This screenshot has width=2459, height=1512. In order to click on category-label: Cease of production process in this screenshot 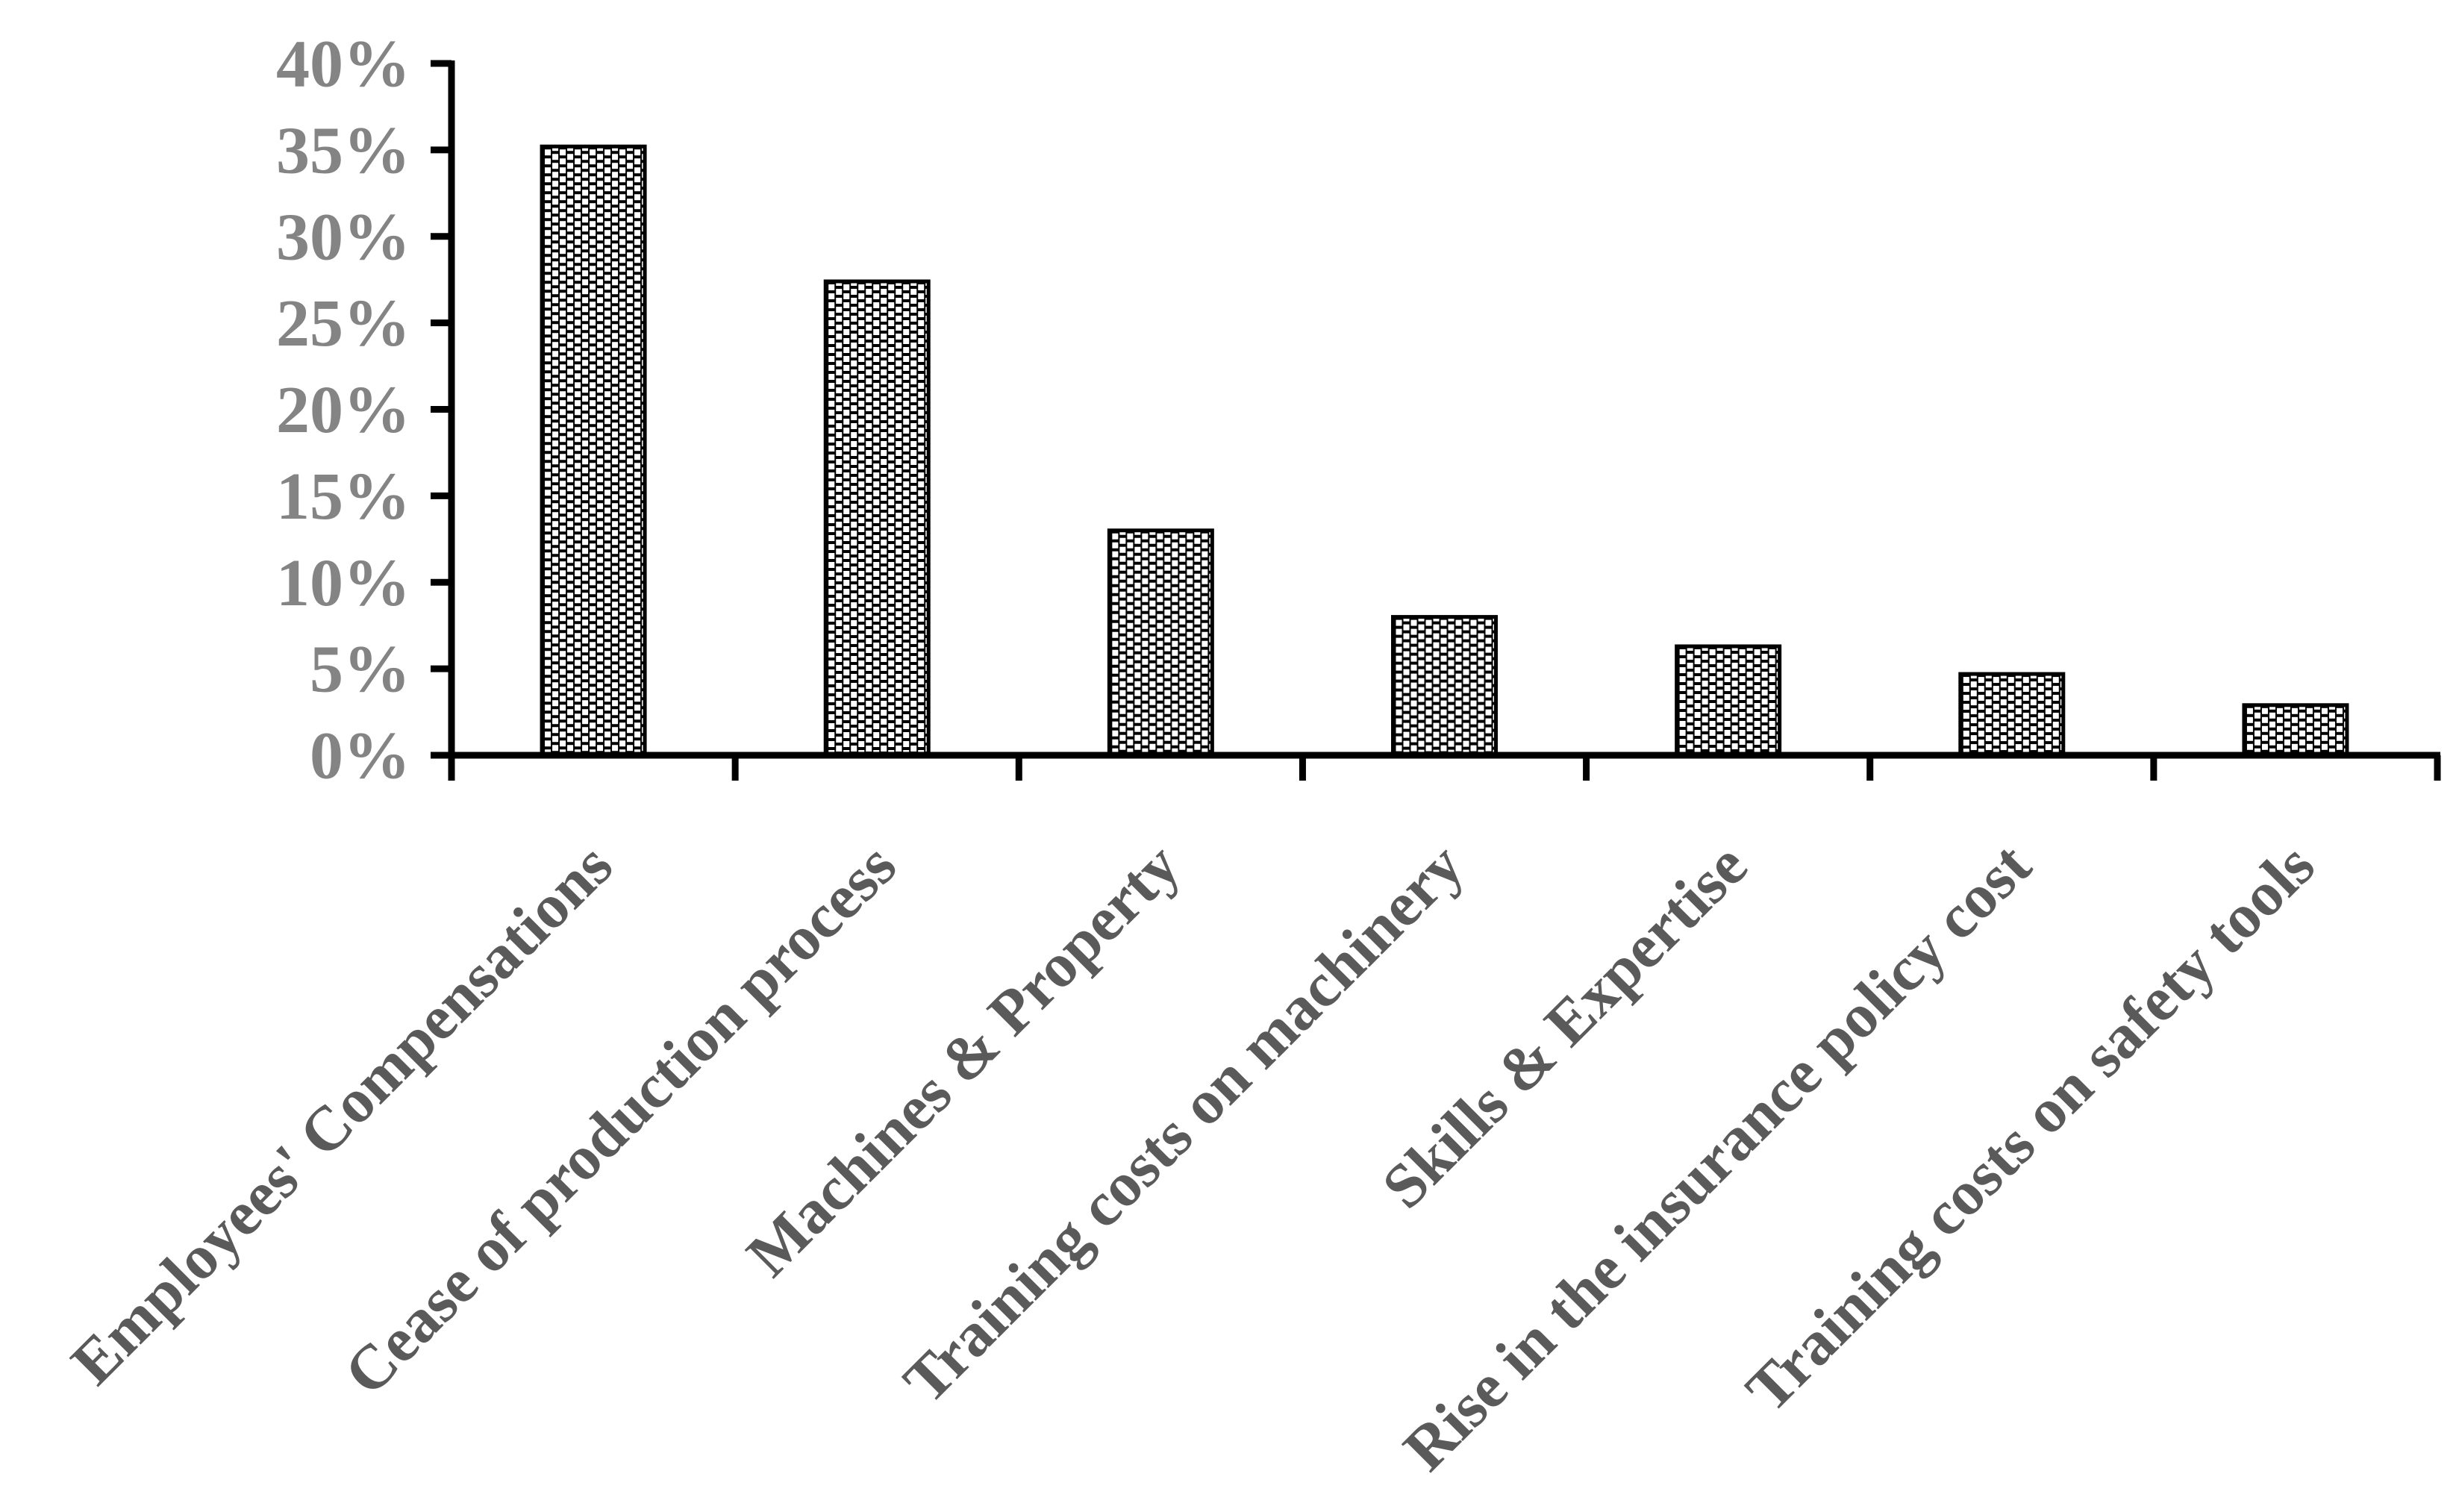, I will do `click(620, 1120)`.